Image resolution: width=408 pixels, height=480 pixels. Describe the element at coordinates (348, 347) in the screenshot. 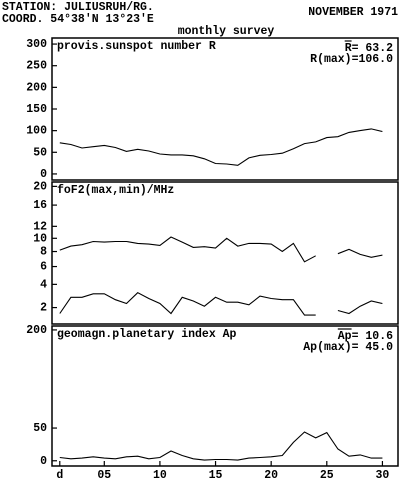

I see `max-label: Ap(max)= 45.0` at that location.